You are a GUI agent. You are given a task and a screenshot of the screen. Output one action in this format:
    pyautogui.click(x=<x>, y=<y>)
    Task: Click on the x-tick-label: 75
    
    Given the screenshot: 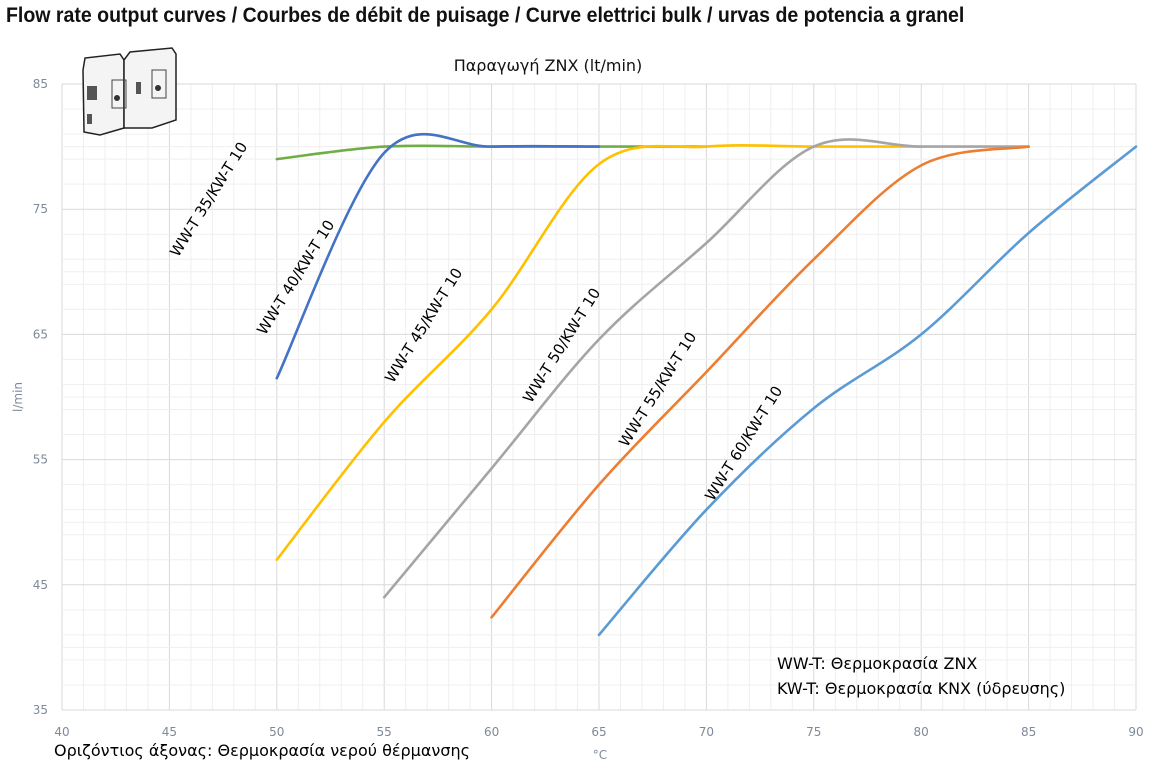 What is the action you would take?
    pyautogui.click(x=813, y=732)
    